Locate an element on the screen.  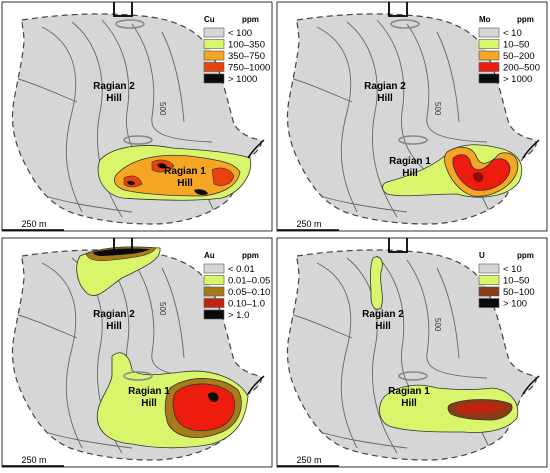
legend-label: 0.10–1.0 is located at coordinates (246, 304).